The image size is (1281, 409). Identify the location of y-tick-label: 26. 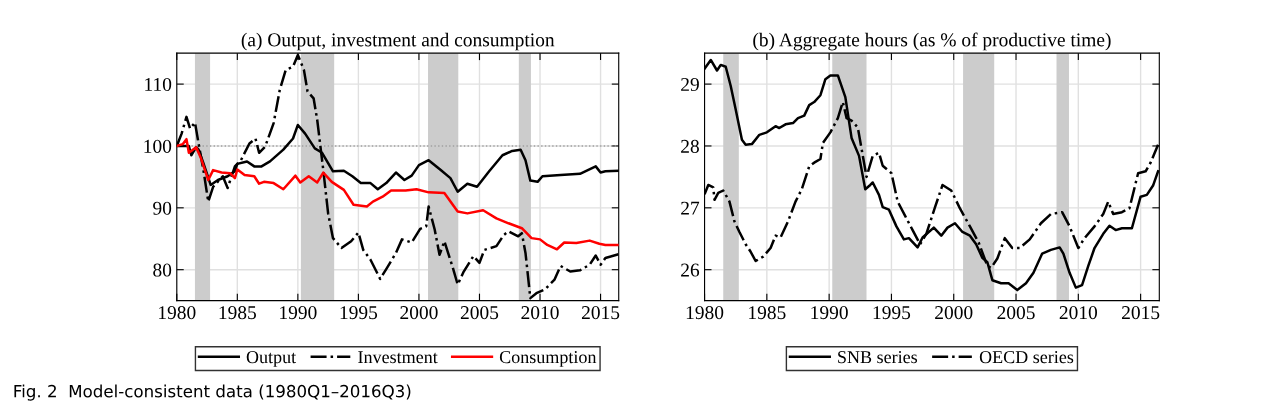
(690, 270).